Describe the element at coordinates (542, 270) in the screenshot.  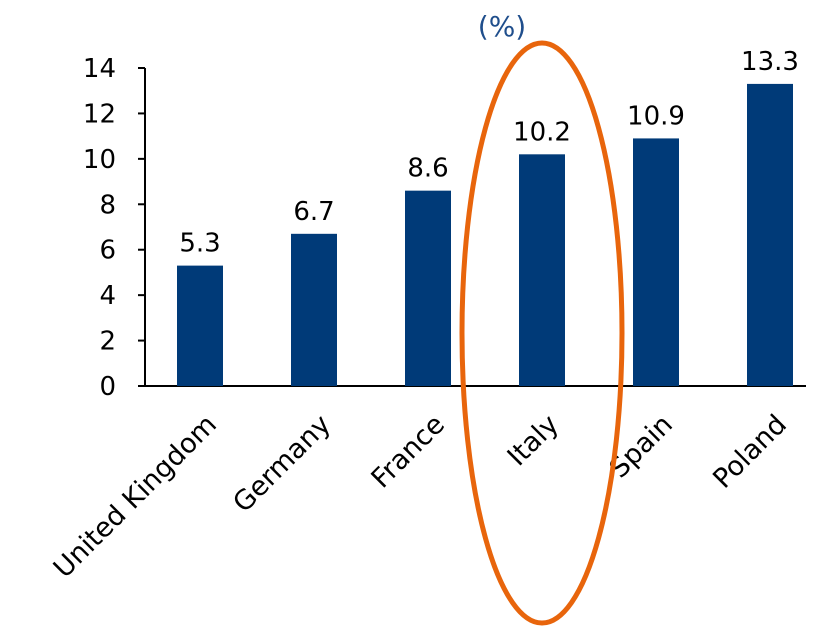
I see `bar-italy` at that location.